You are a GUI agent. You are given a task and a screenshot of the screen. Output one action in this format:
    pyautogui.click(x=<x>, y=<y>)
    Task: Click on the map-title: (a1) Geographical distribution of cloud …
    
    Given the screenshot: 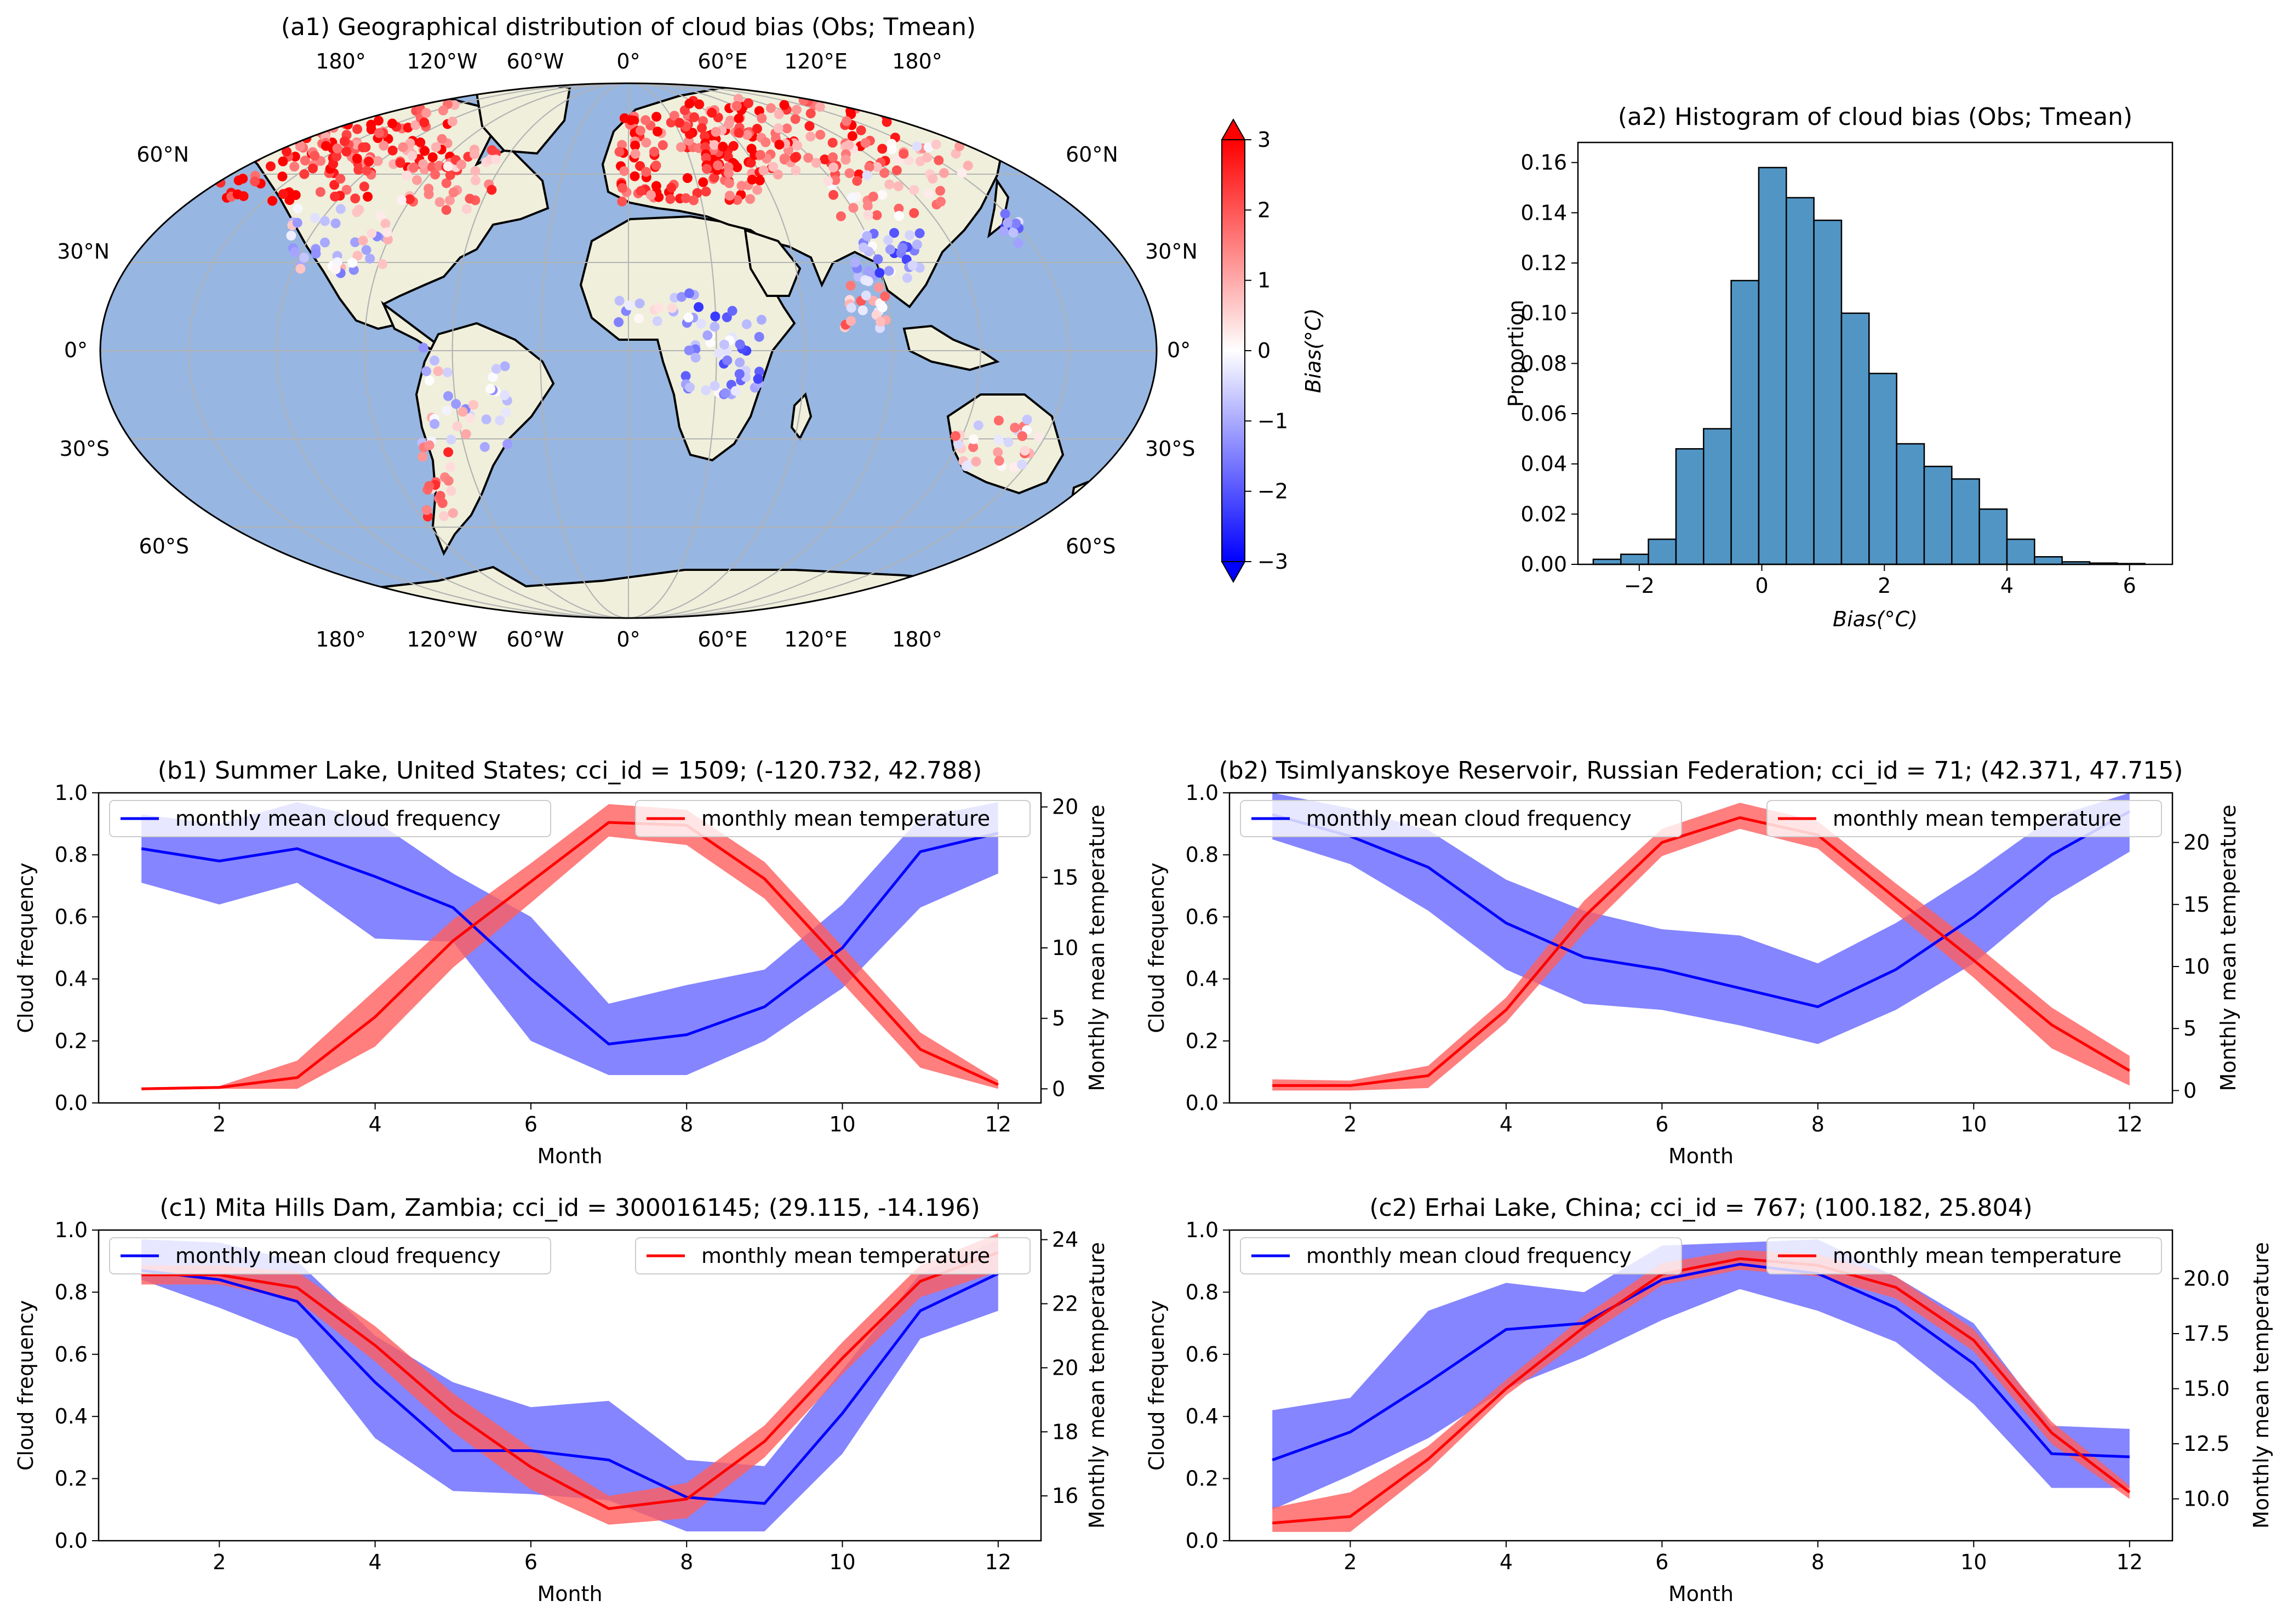 What is the action you would take?
    pyautogui.click(x=629, y=27)
    